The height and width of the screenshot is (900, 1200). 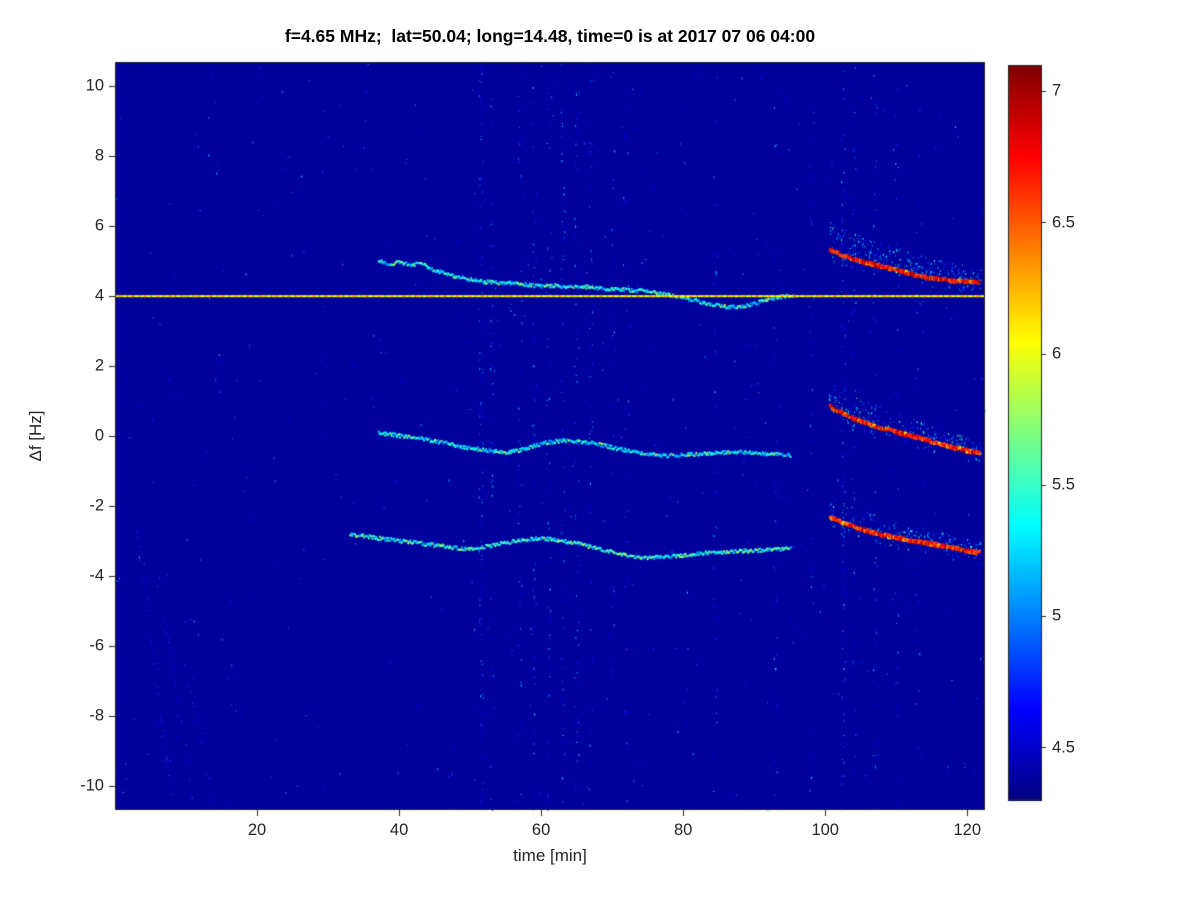 What do you see at coordinates (99, 225) in the screenshot?
I see `y-tick-label: 6` at bounding box center [99, 225].